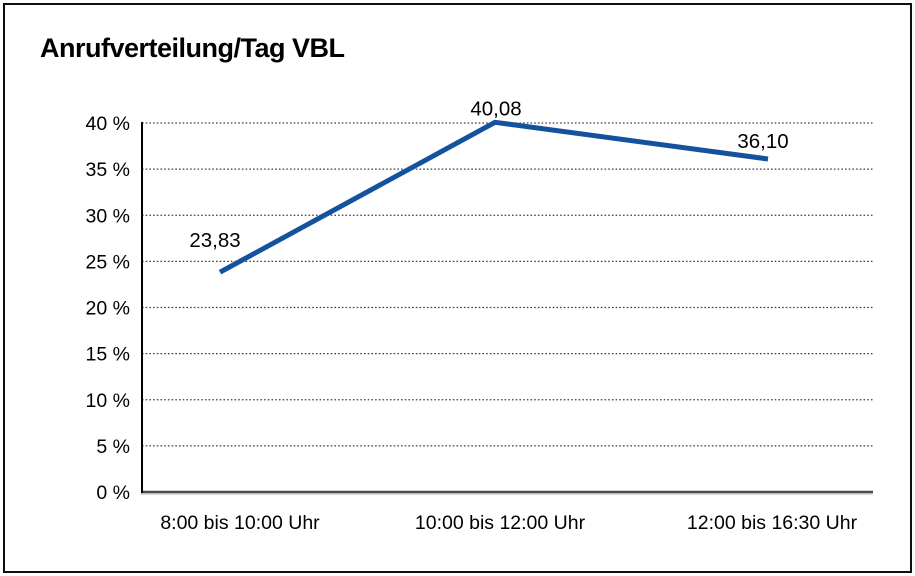 This screenshot has width=915, height=576. What do you see at coordinates (108, 216) in the screenshot?
I see `y-tick-label: 30 %` at bounding box center [108, 216].